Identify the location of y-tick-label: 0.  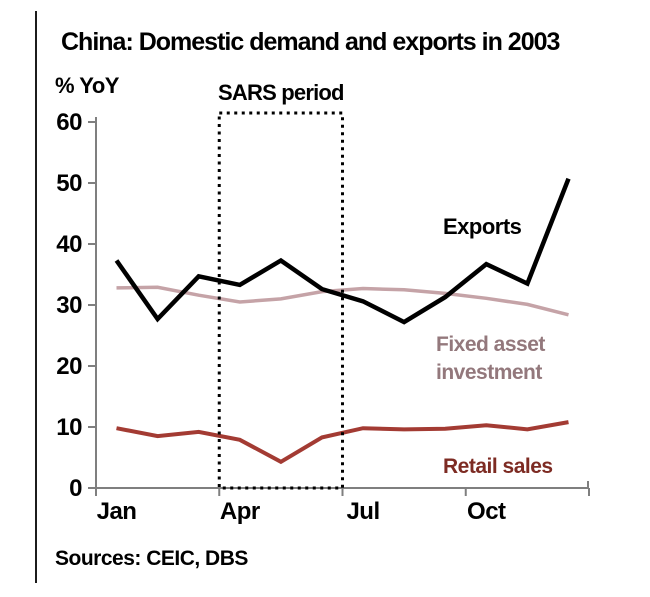
(75, 488).